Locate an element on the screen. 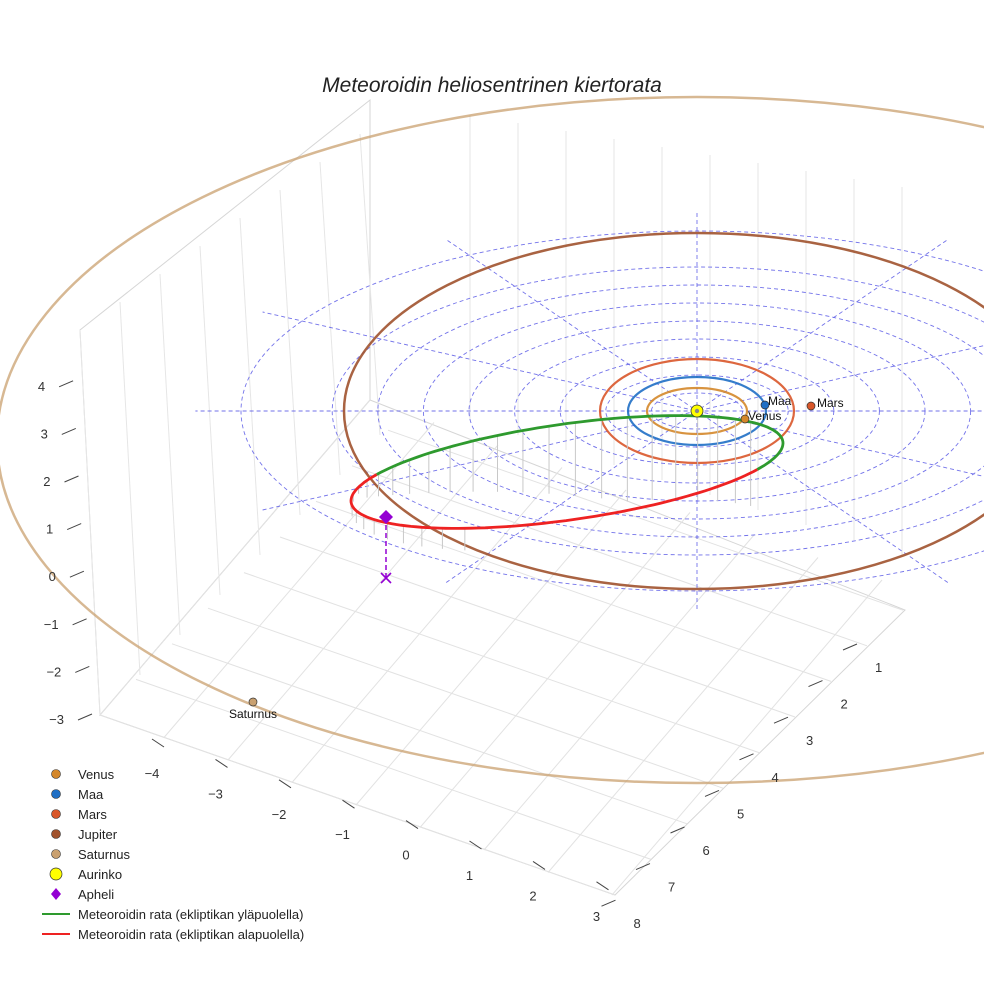  y-tick-label: 2 is located at coordinates (844, 704).